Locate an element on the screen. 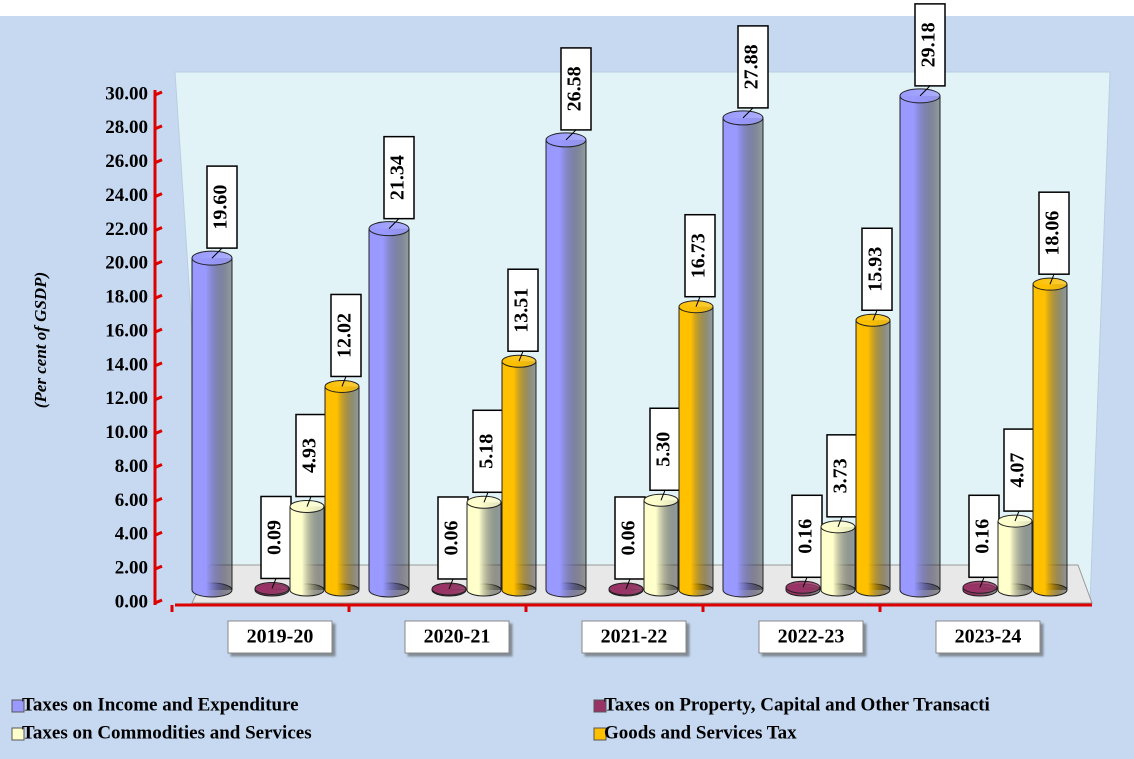 This screenshot has width=1134, height=759. data-label: 3.73 is located at coordinates (841, 475).